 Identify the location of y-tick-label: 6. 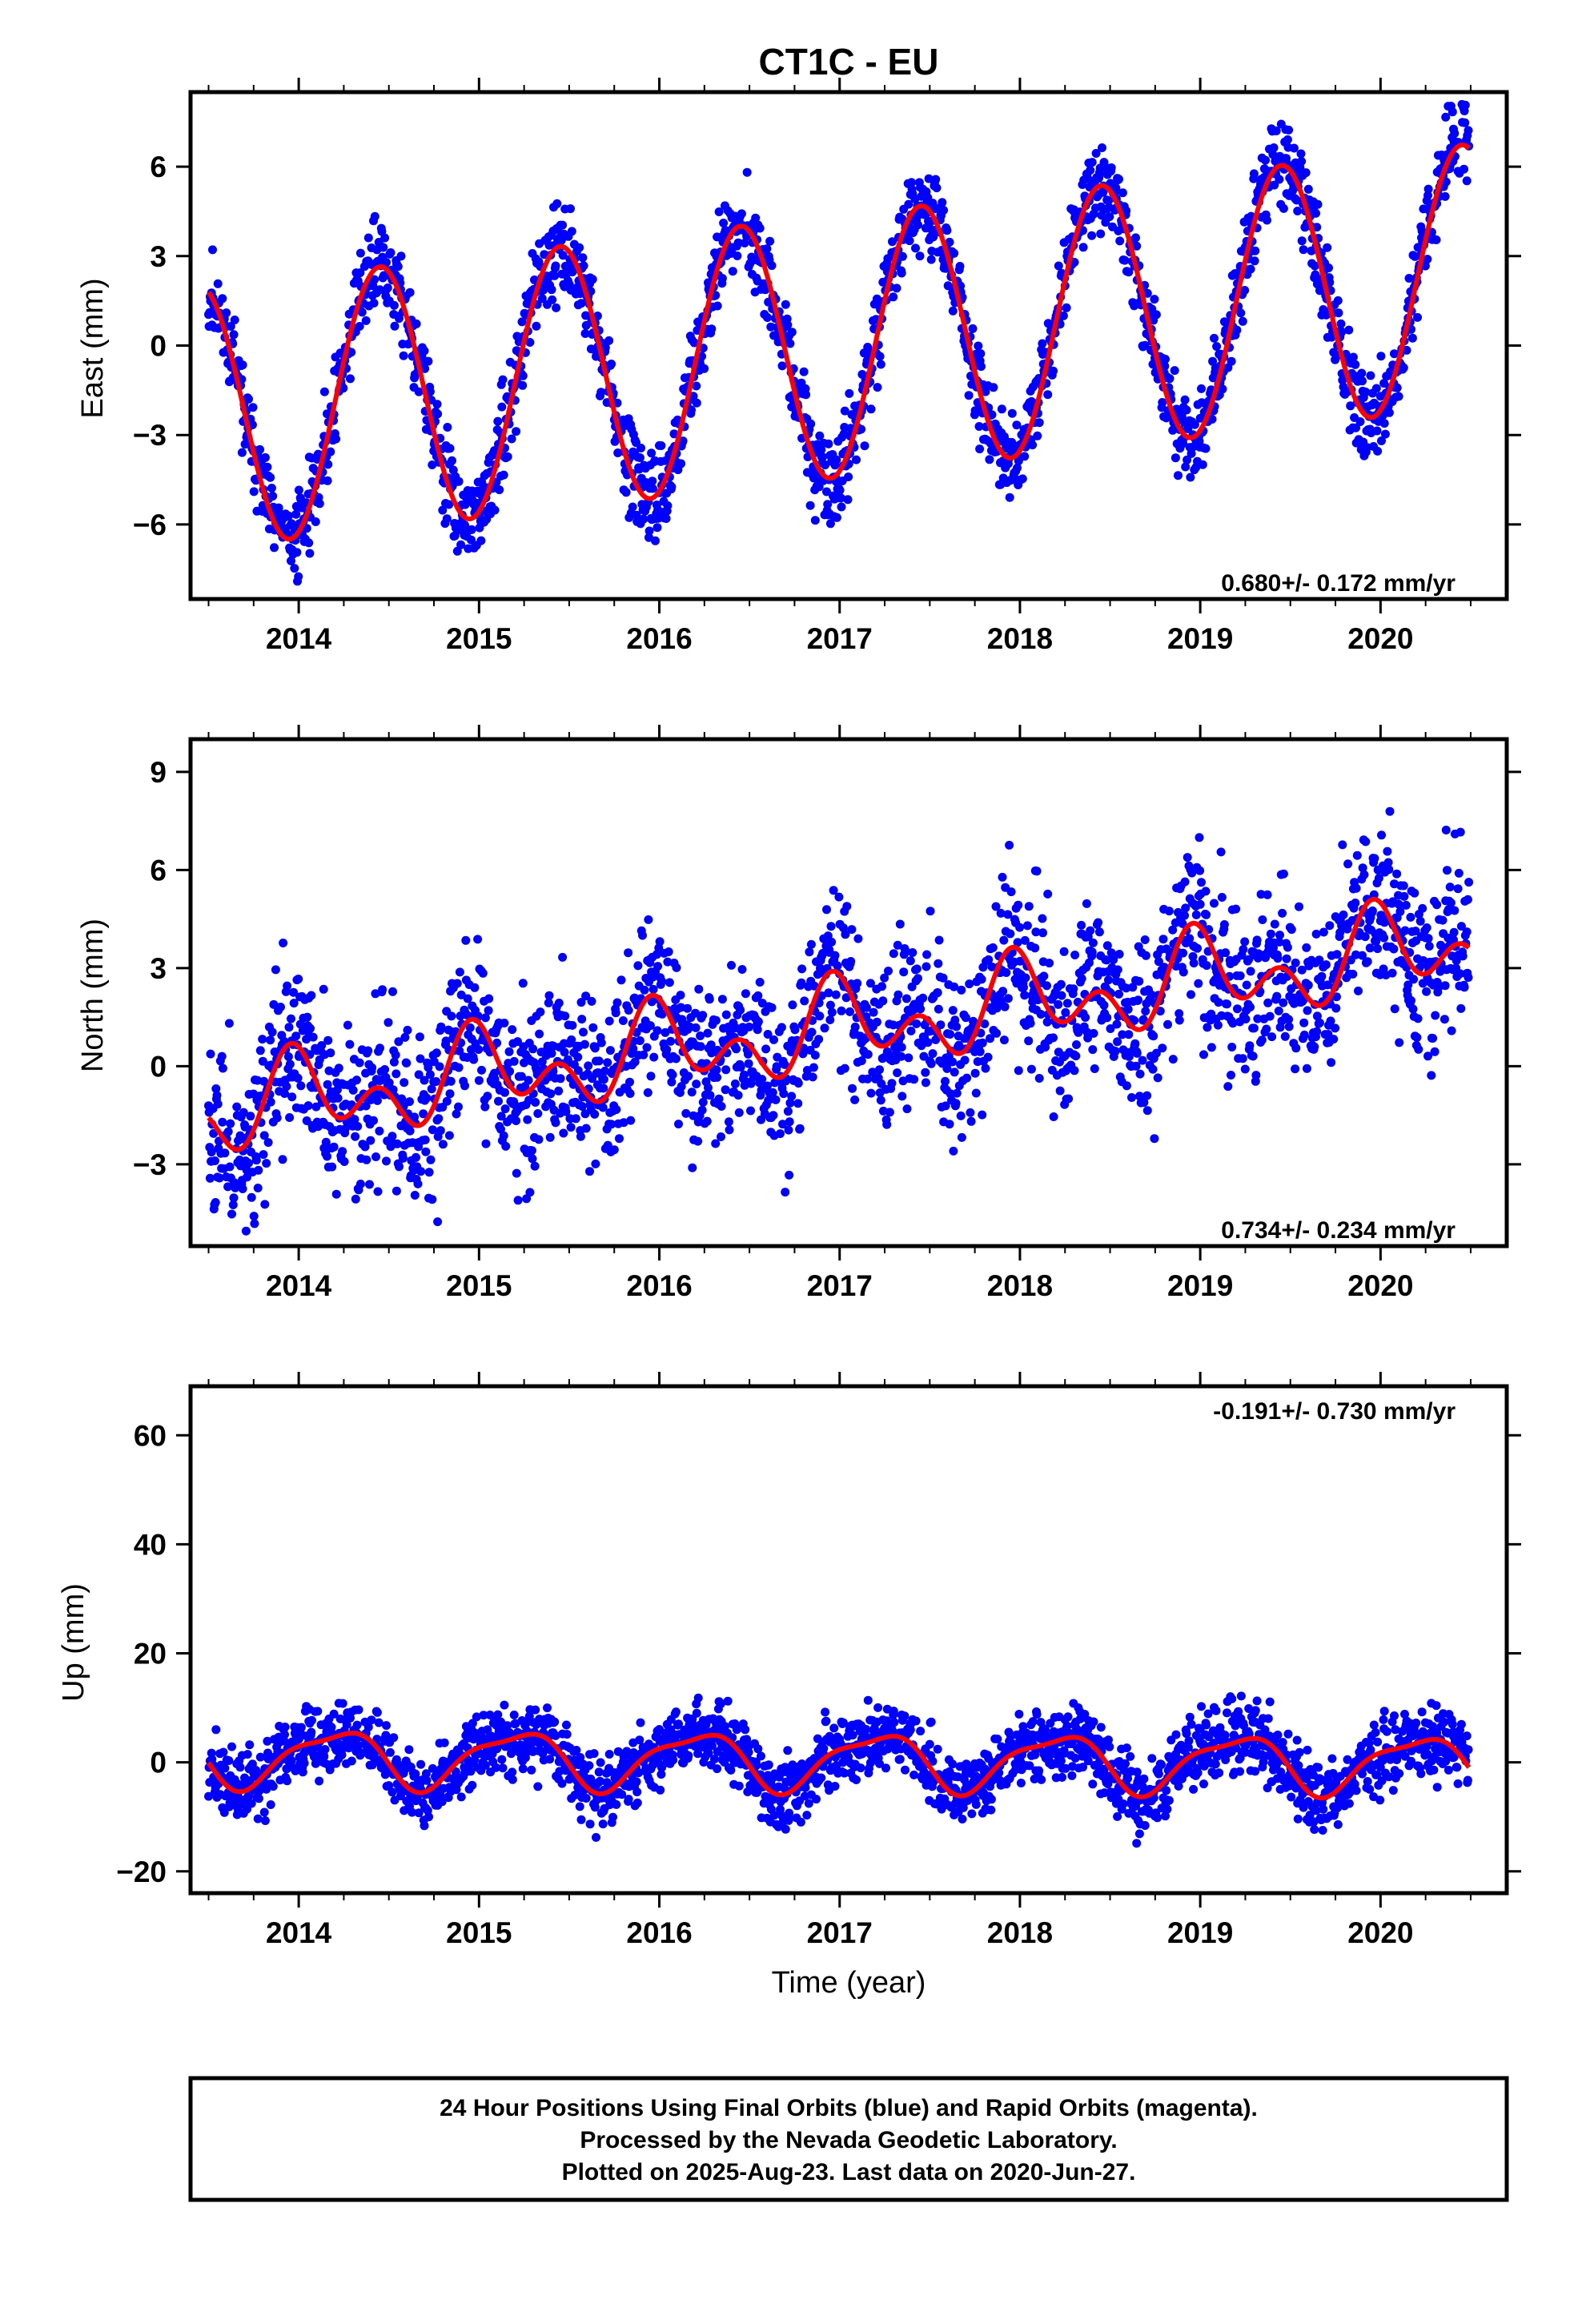
(158, 870).